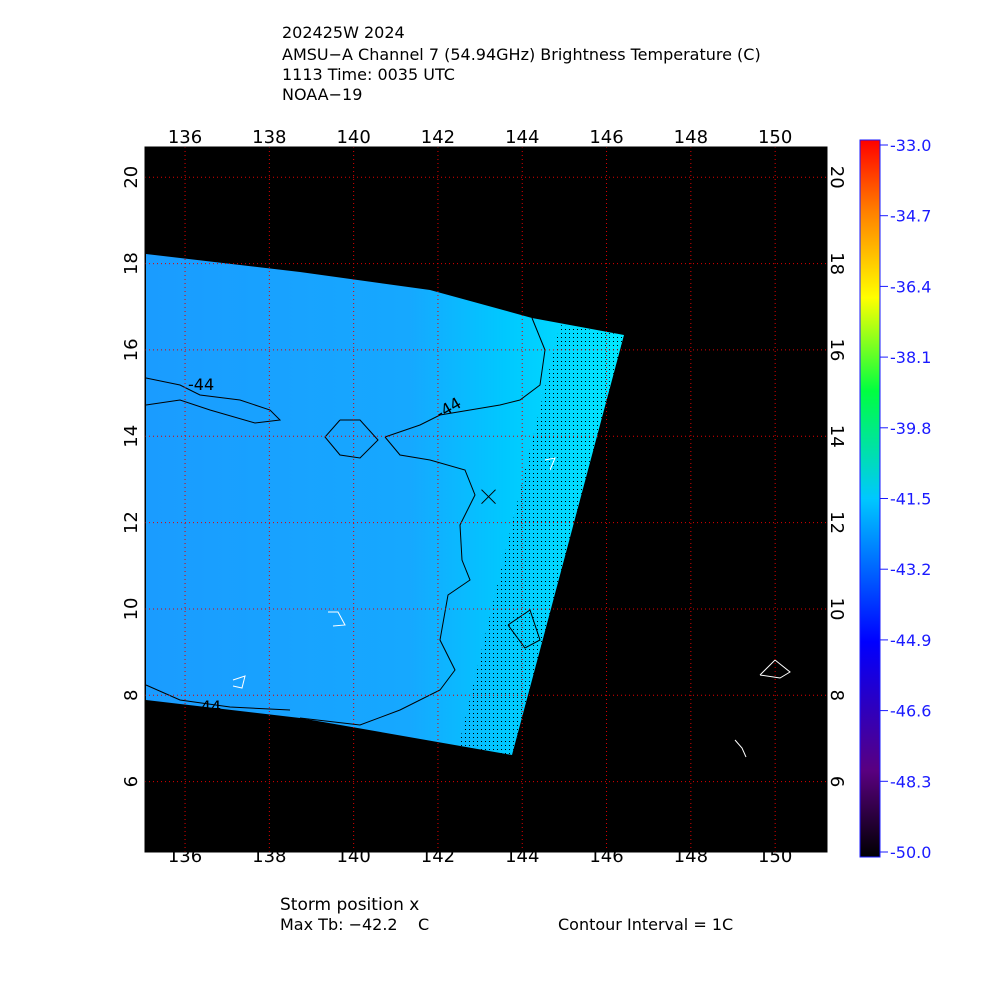  What do you see at coordinates (910, 357) in the screenshot?
I see `colorbar-tick-label: -38.1` at bounding box center [910, 357].